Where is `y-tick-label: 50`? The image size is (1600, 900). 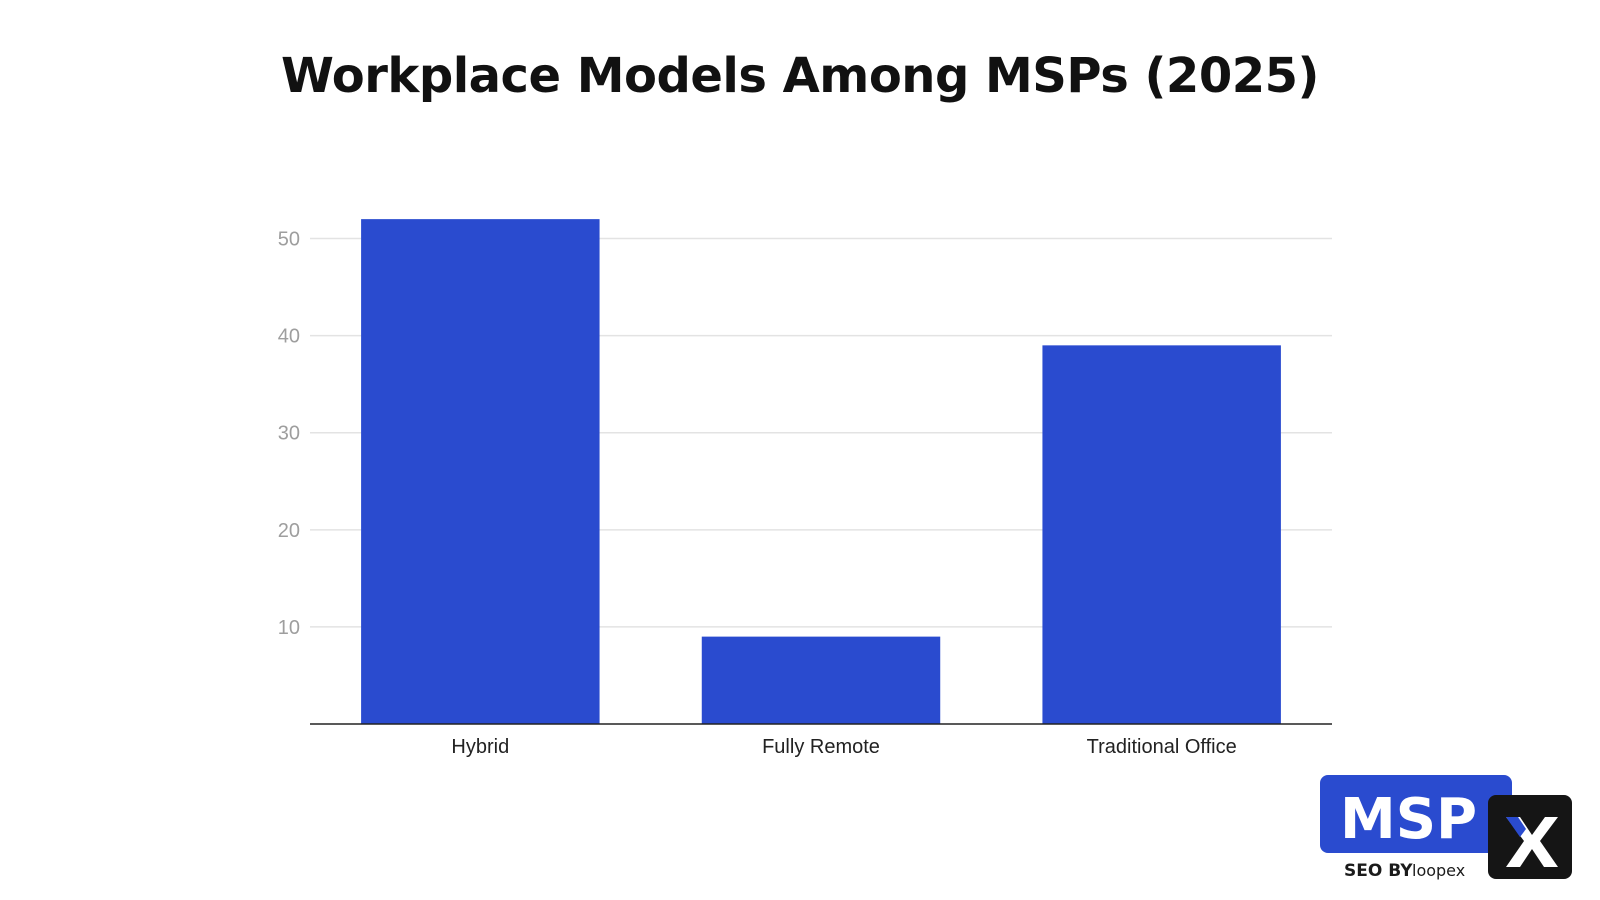 y-tick-label: 50 is located at coordinates (289, 240).